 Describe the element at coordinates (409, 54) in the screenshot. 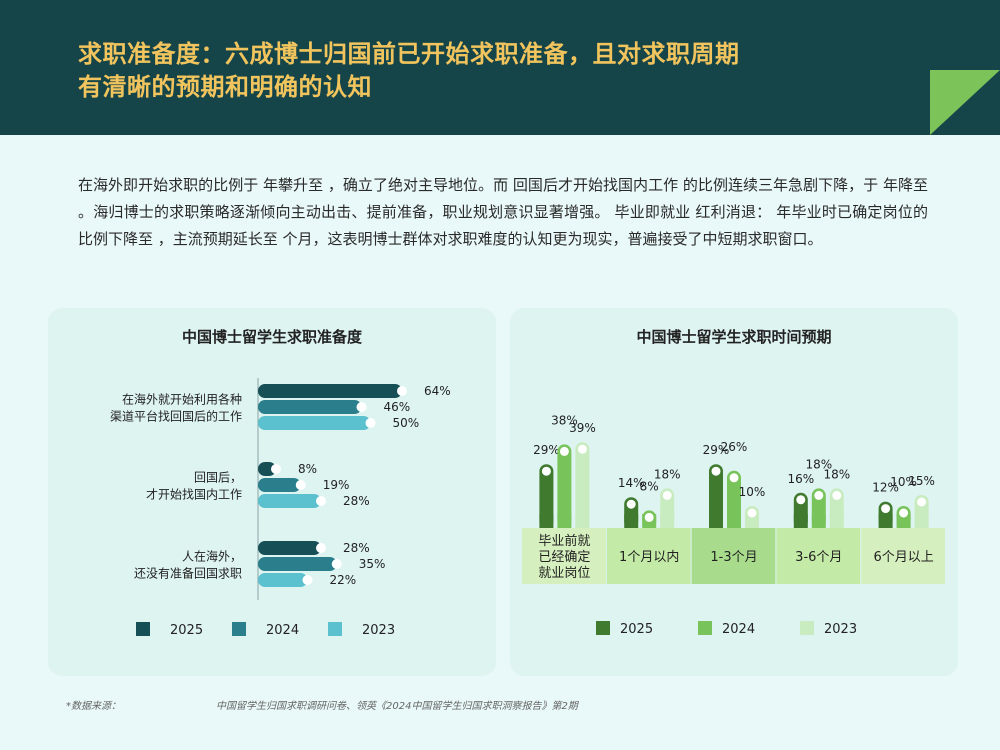

I see `title-line-1: 求职准备度：六成博士归国前已开始求职准备，且对求职周期` at that location.